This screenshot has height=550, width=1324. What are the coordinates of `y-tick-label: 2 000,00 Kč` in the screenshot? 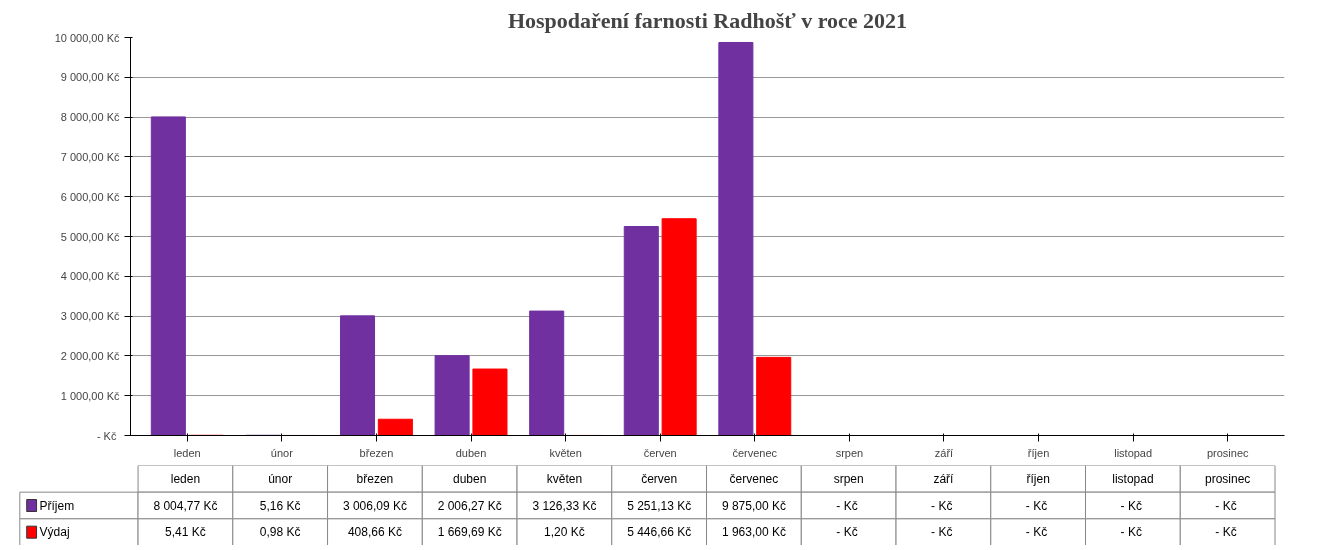 It's located at (90, 355).